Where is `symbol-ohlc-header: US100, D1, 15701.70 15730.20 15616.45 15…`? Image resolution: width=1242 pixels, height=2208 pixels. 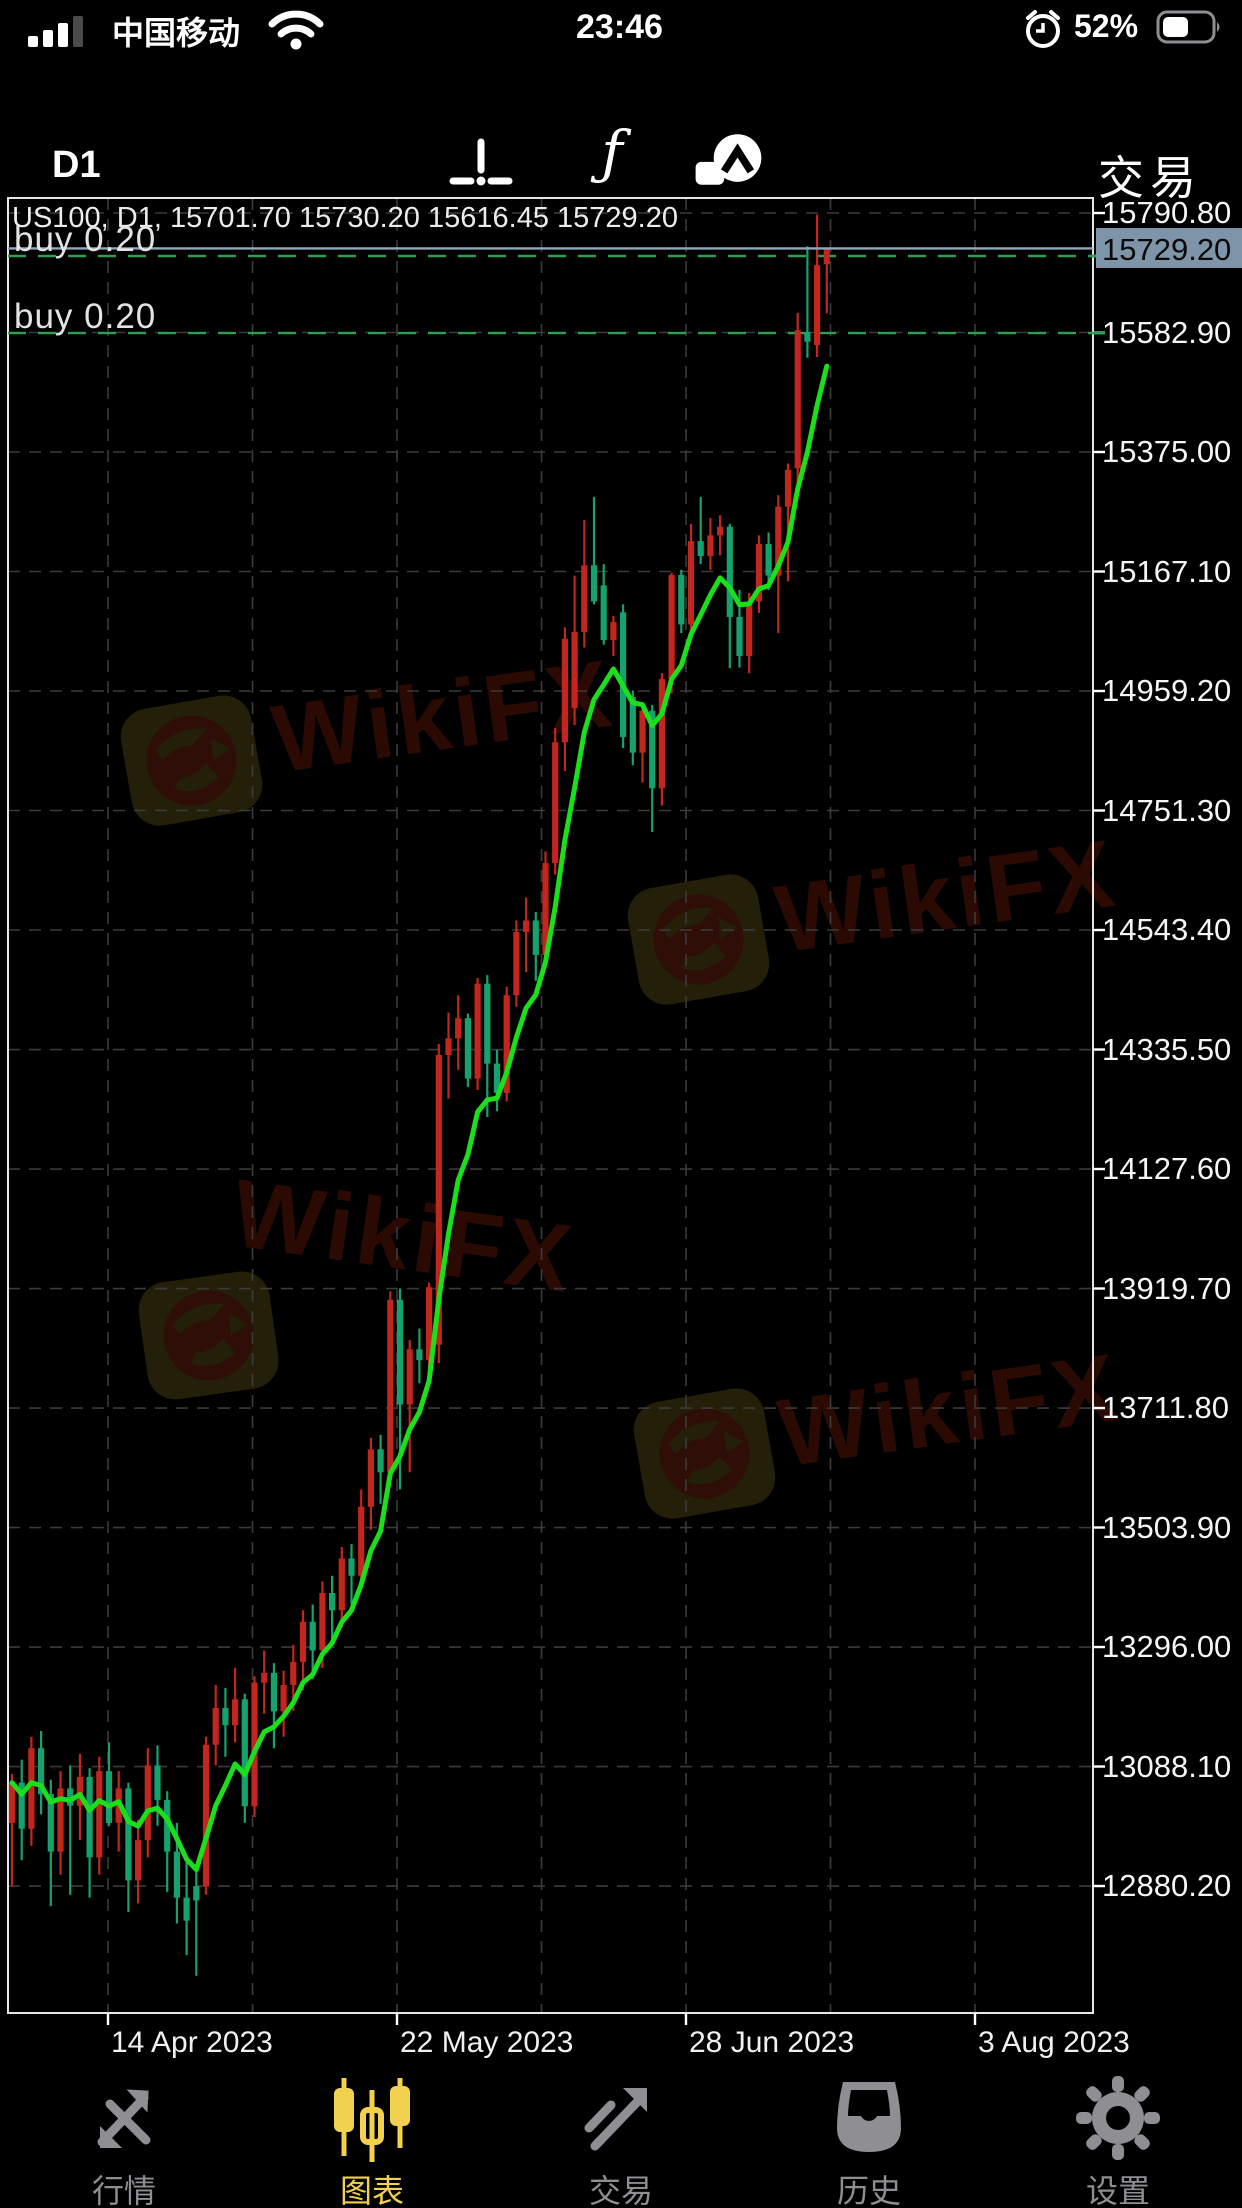 symbol-ohlc-header: US100, D1, 15701.70 15730.20 15616.45 15… is located at coordinates (345, 218).